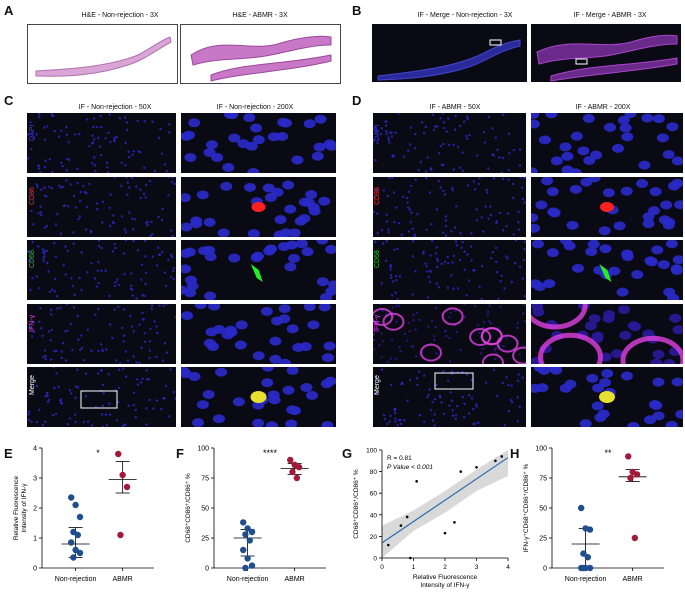 Image resolution: width=685 pixels, height=614 pixels. Describe the element at coordinates (603, 107) in the screenshot. I see `panel-d-title-2: IF - ABMR - 200X` at that location.